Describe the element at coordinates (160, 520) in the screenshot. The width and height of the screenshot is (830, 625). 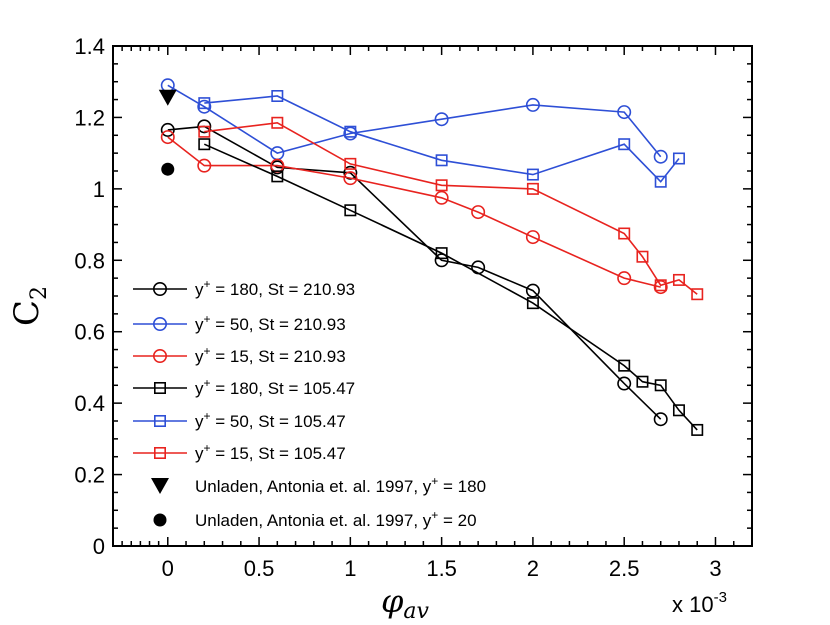
I see `legend-marker-filled-circle` at that location.